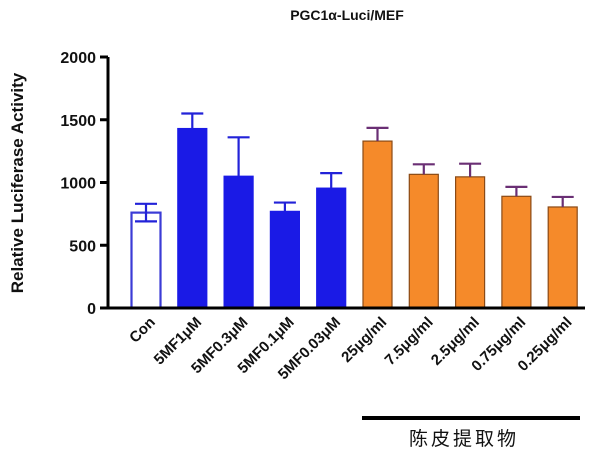 The image size is (600, 456). I want to click on y-tick-label: 500, so click(82, 246).